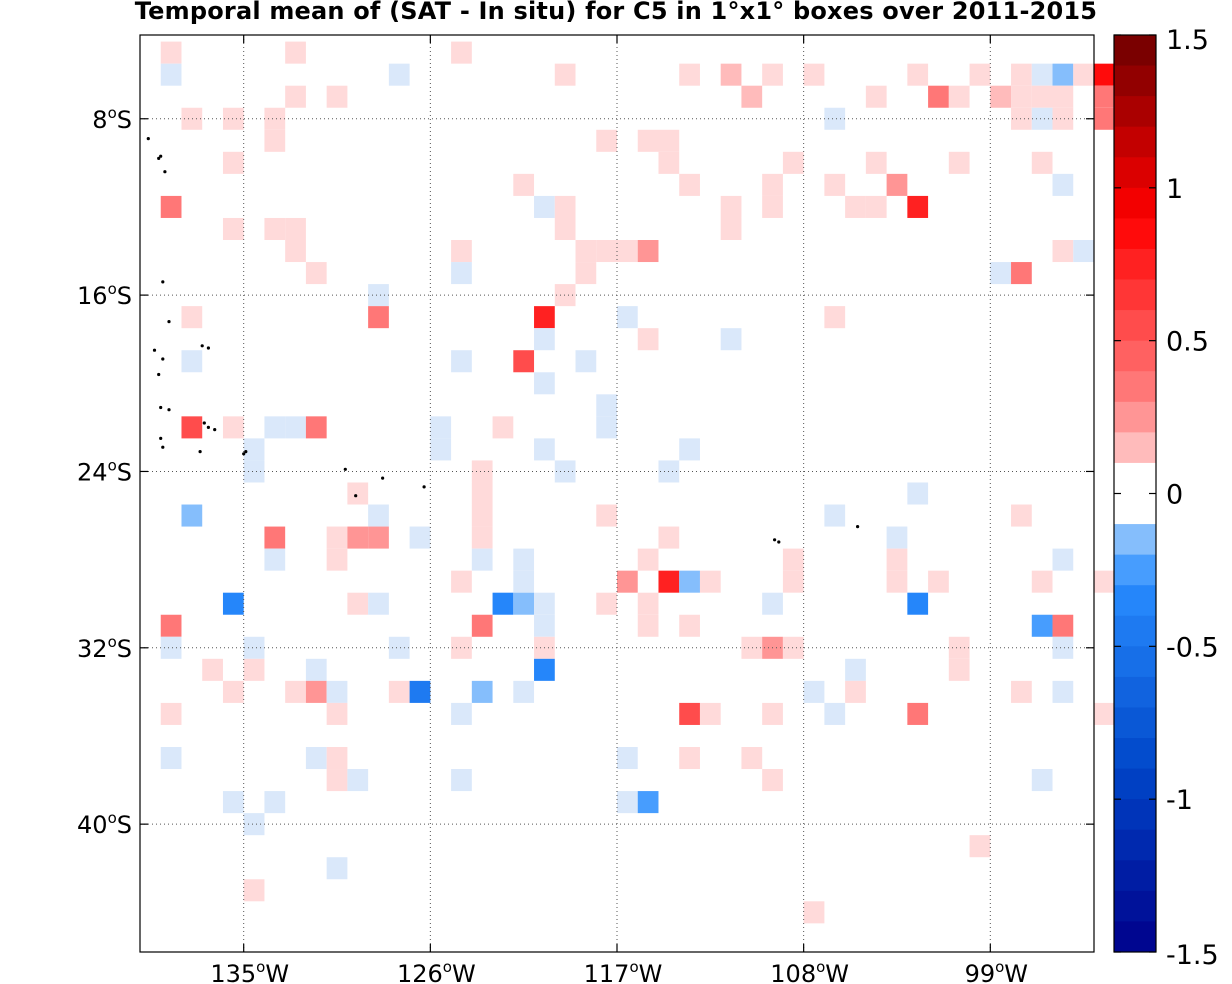  Describe the element at coordinates (1192, 955) in the screenshot. I see `colorbar-tick-label: -1.5` at that location.